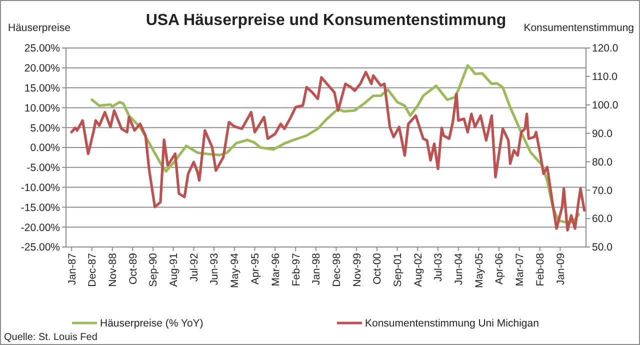  What do you see at coordinates (45, 128) in the screenshot?
I see `y-tick-label: 5.00%` at bounding box center [45, 128].